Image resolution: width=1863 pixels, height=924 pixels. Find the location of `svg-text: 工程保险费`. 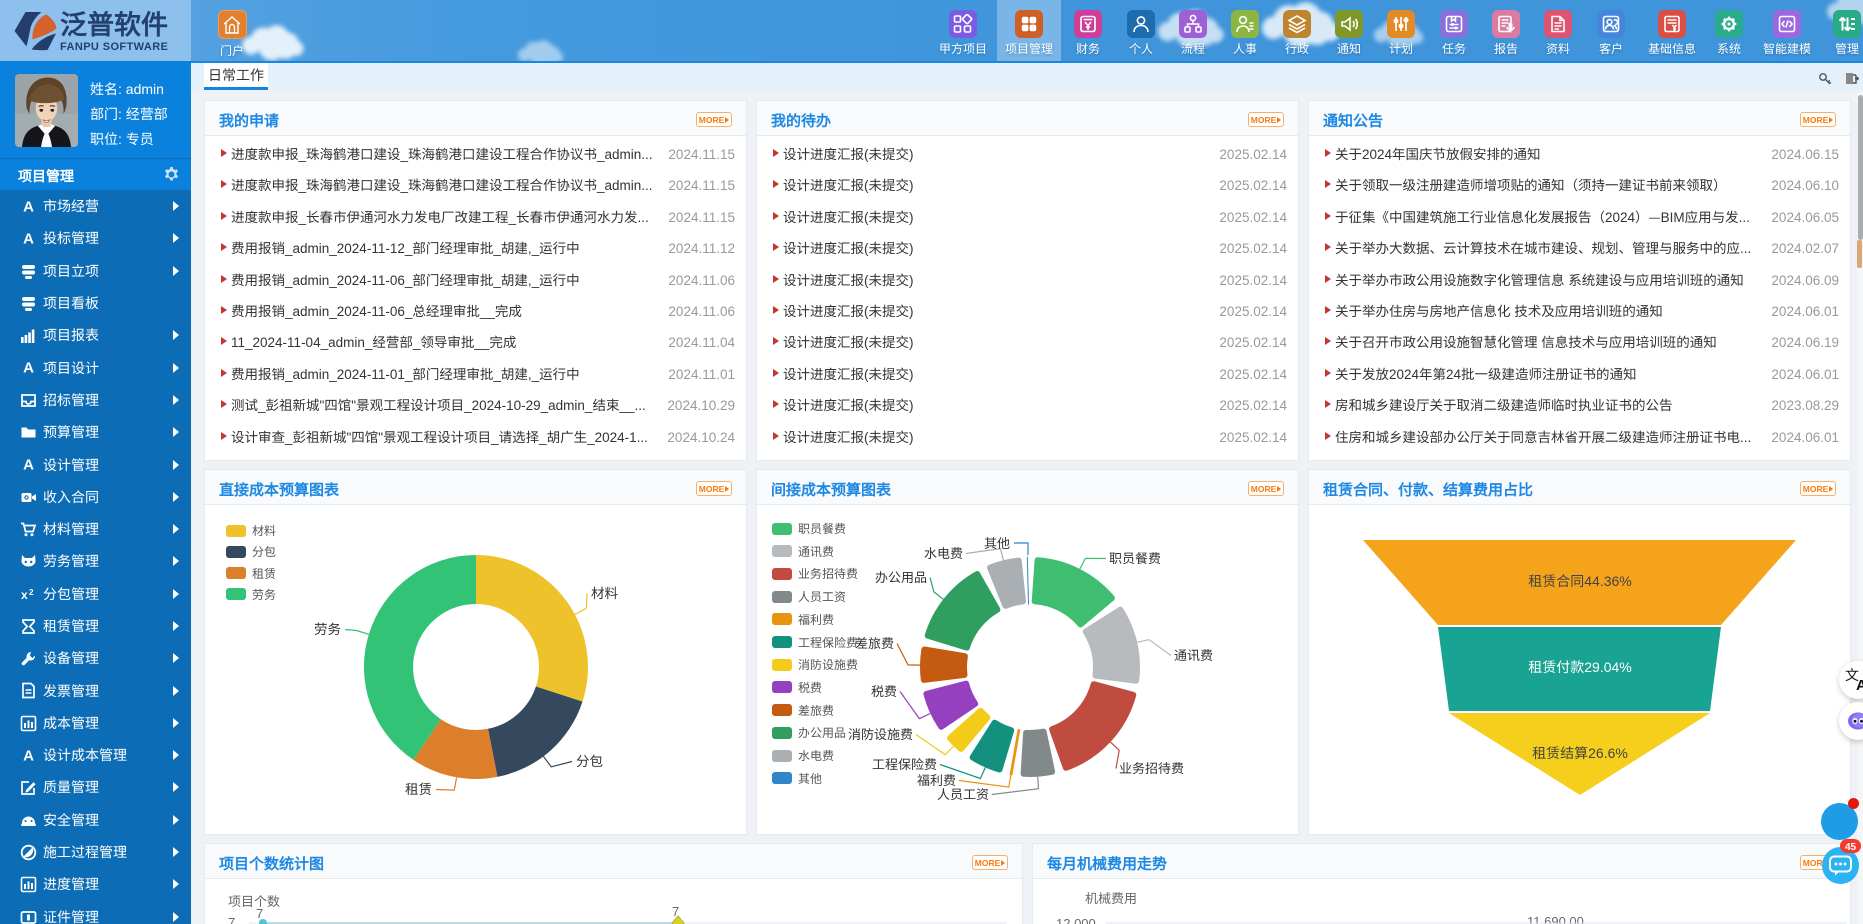

svg-text: 工程保险费 is located at coordinates (904, 763).